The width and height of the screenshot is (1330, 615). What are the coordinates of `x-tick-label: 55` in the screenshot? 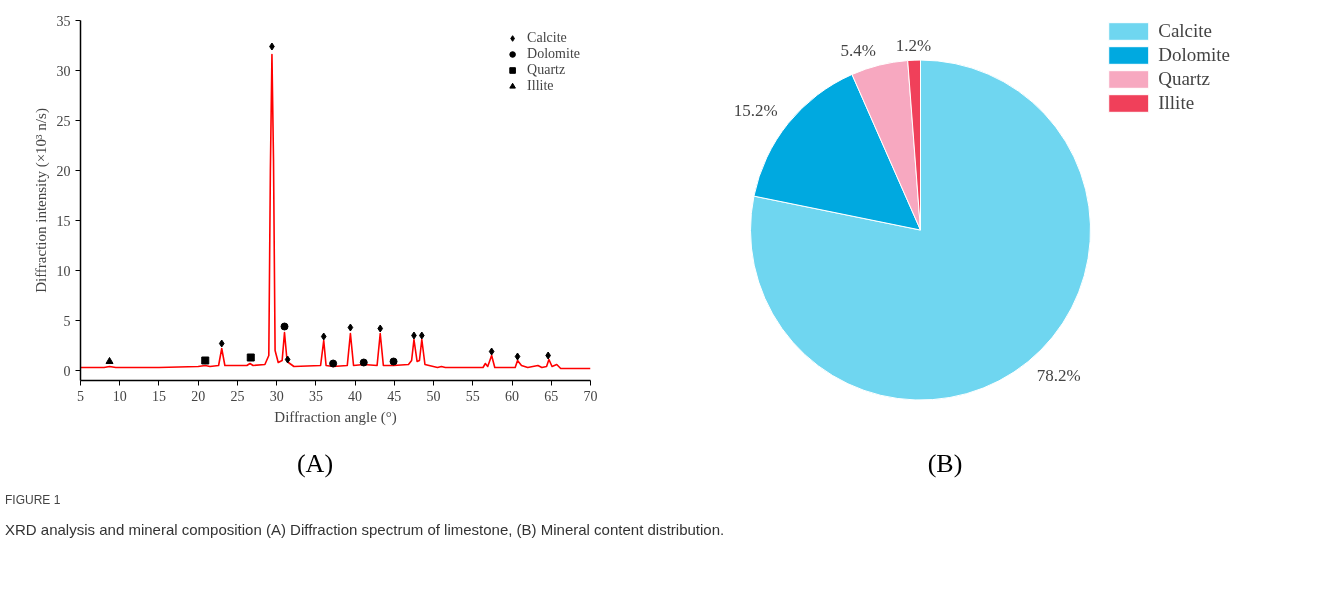 It's located at (472, 396).